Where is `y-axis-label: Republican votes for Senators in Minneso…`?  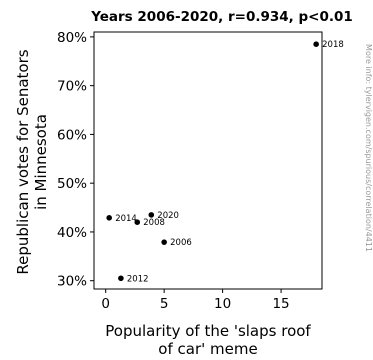 y-axis-label: Republican votes for Senators in Minneso… is located at coordinates (32, 161).